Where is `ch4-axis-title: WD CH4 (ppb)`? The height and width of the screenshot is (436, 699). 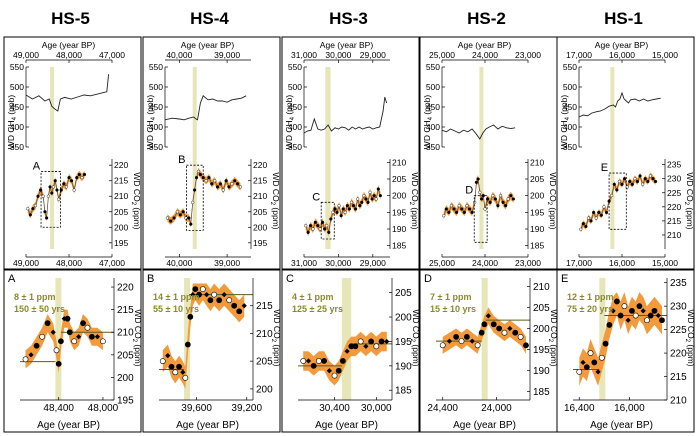
ch4-axis-title: WD CH4 (ppb) is located at coordinates (12, 122).